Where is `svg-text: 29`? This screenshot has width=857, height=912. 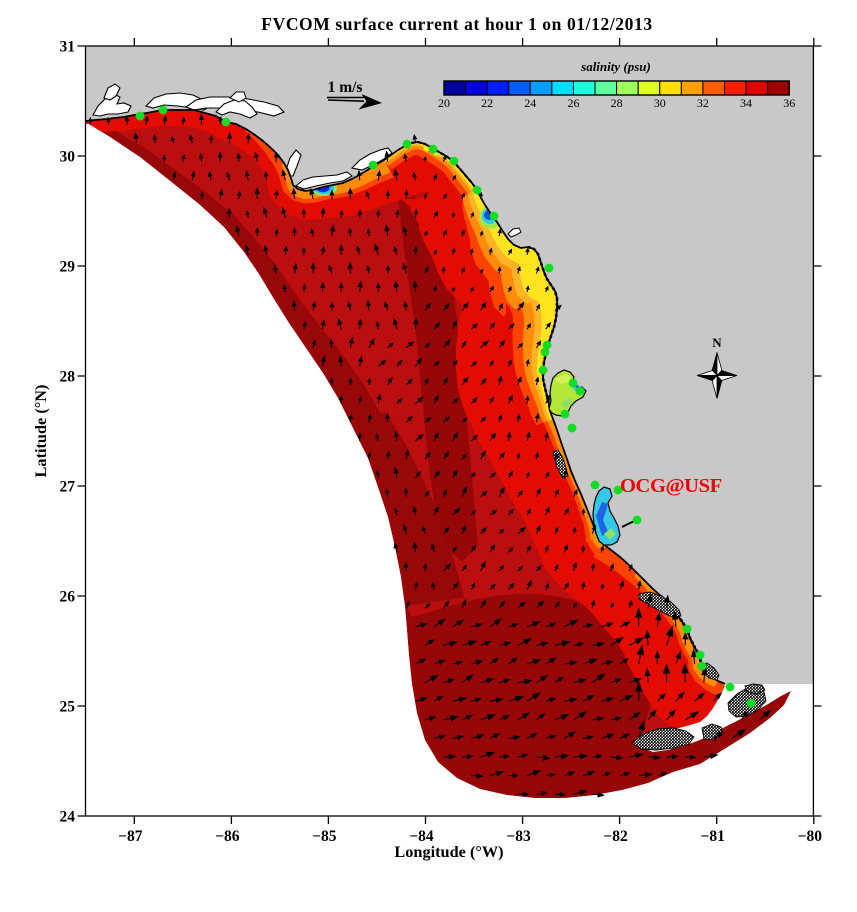 svg-text: 29 is located at coordinates (68, 267).